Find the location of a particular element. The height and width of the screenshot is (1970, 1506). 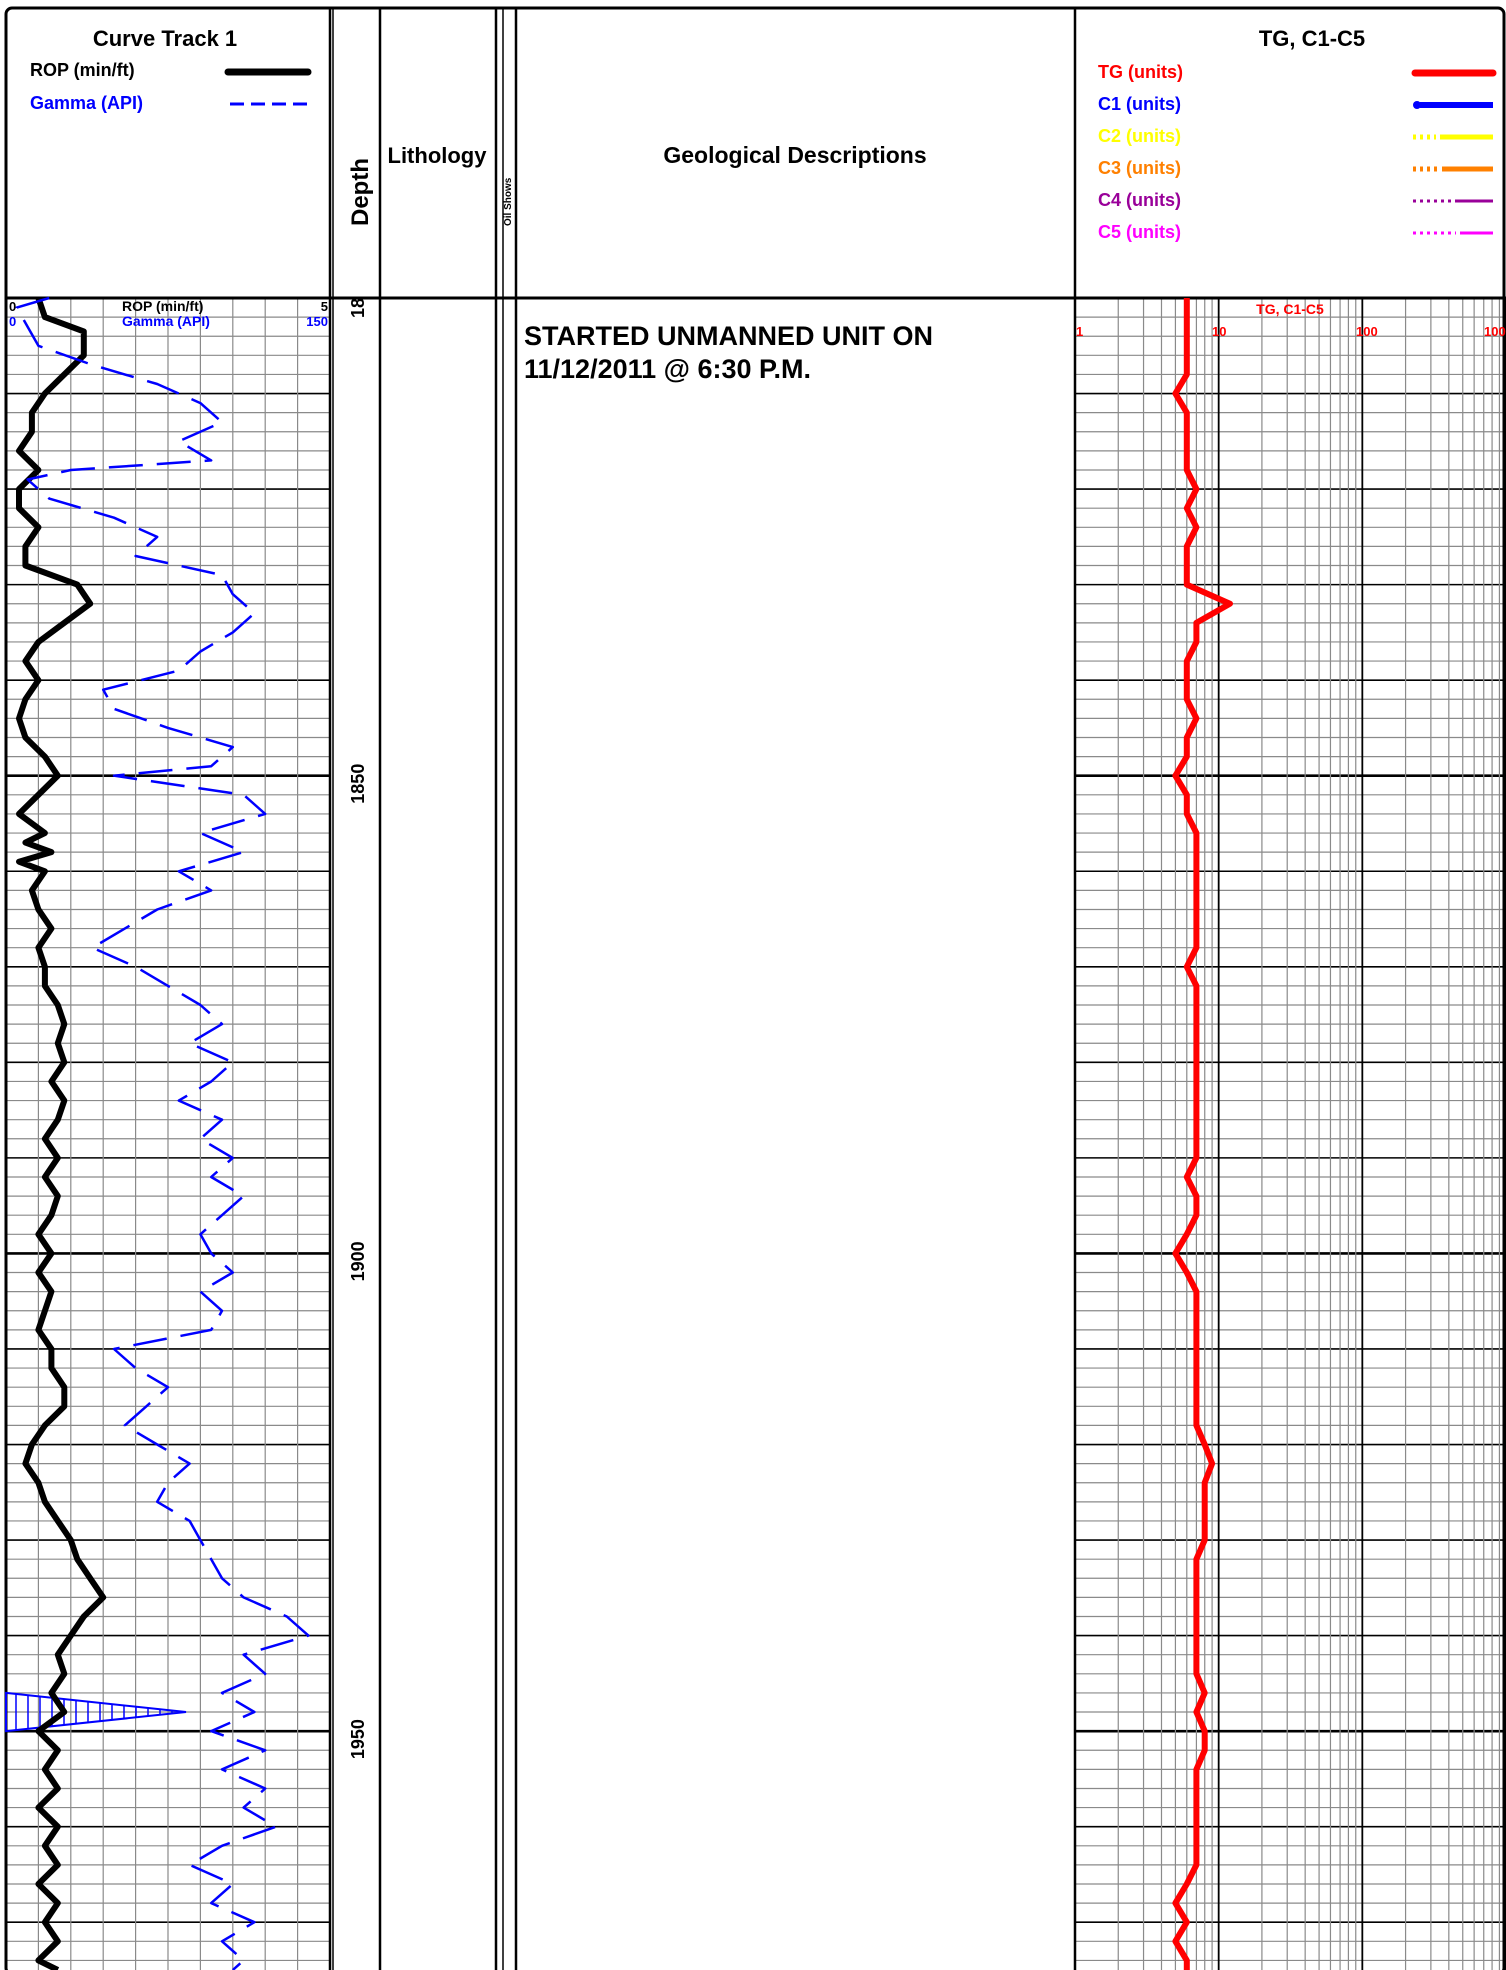

gamma-scale-label: Gamma (API) is located at coordinates (166, 321).